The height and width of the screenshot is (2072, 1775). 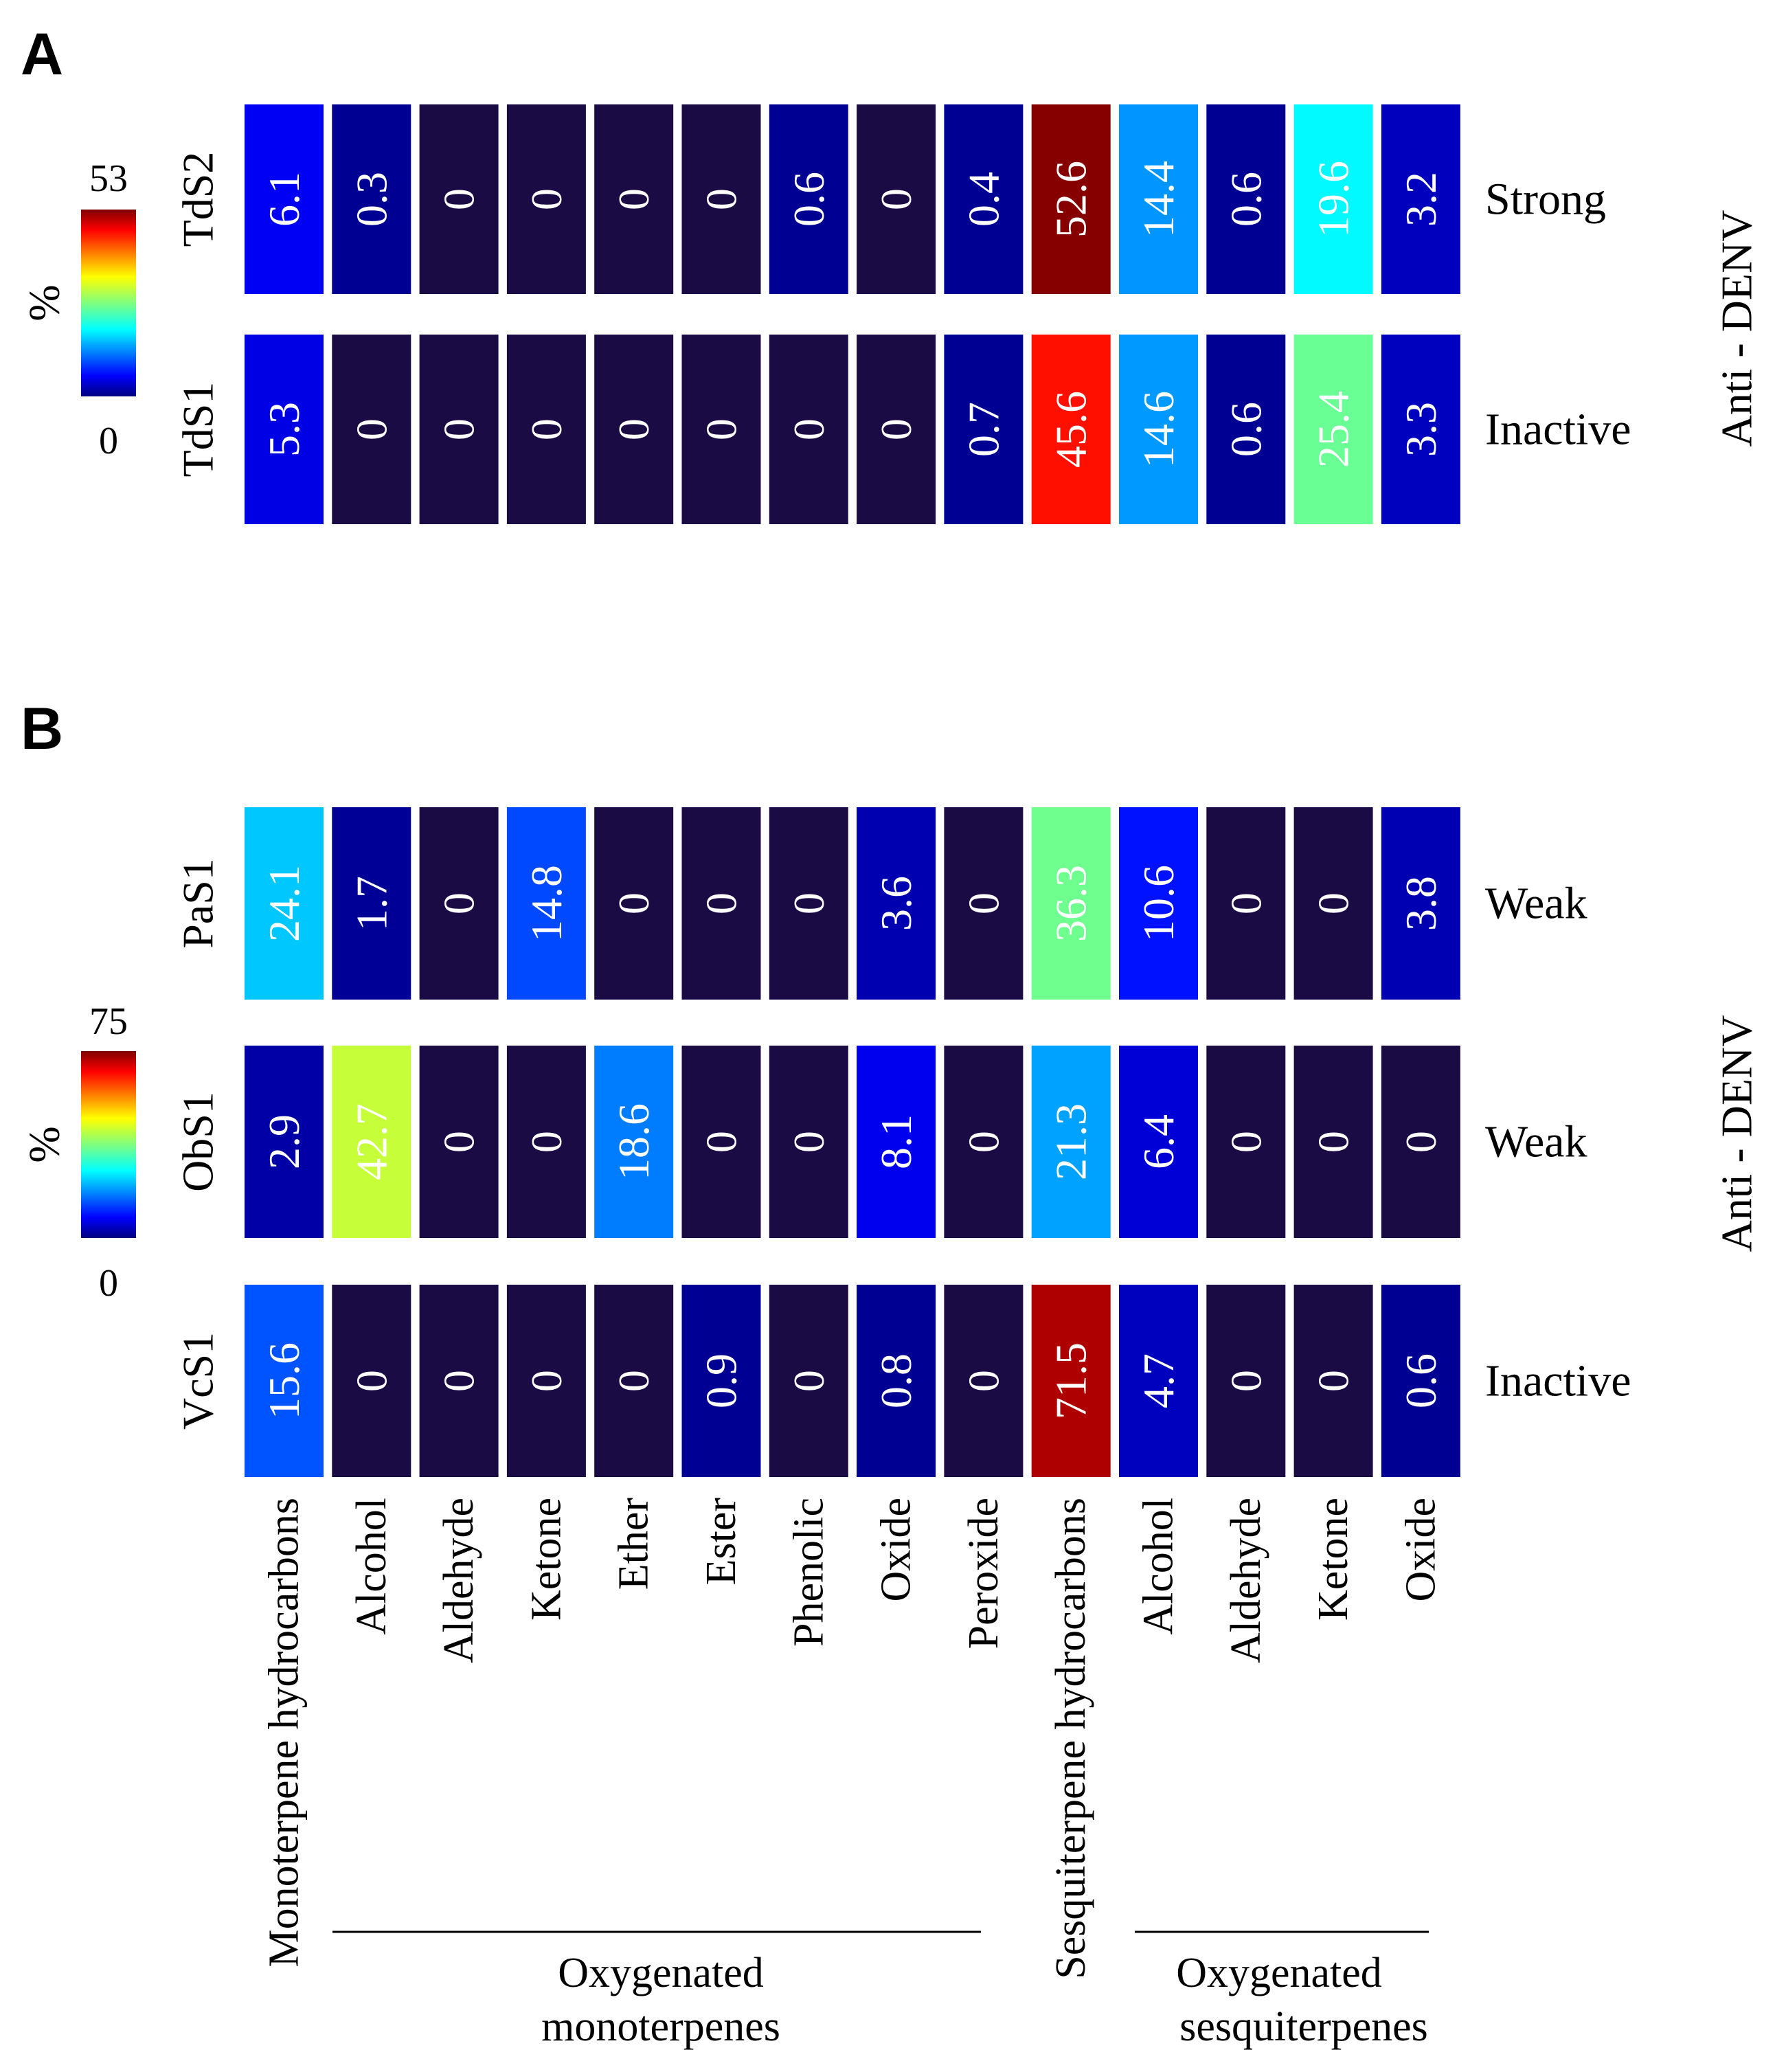 I want to click on cell-value-label: 24.1, so click(x=284, y=903).